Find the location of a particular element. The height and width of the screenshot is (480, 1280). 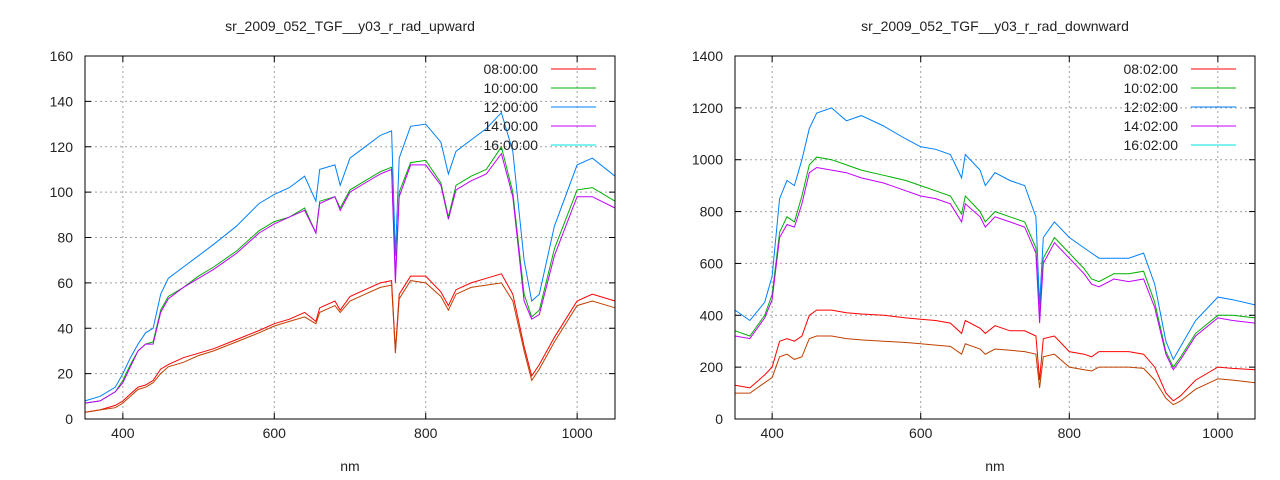

legend-label: 14:00:00 is located at coordinates (511, 126).